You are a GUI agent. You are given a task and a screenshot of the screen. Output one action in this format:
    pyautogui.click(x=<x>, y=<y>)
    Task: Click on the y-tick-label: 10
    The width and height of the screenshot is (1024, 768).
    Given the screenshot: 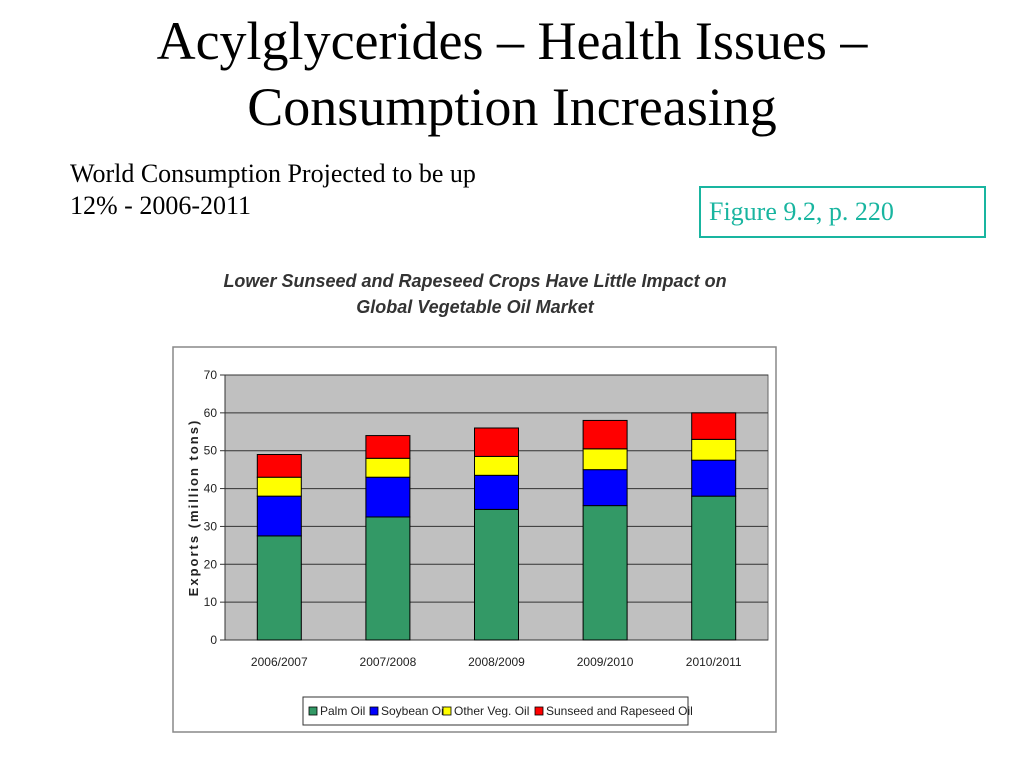 What is the action you would take?
    pyautogui.click(x=211, y=602)
    